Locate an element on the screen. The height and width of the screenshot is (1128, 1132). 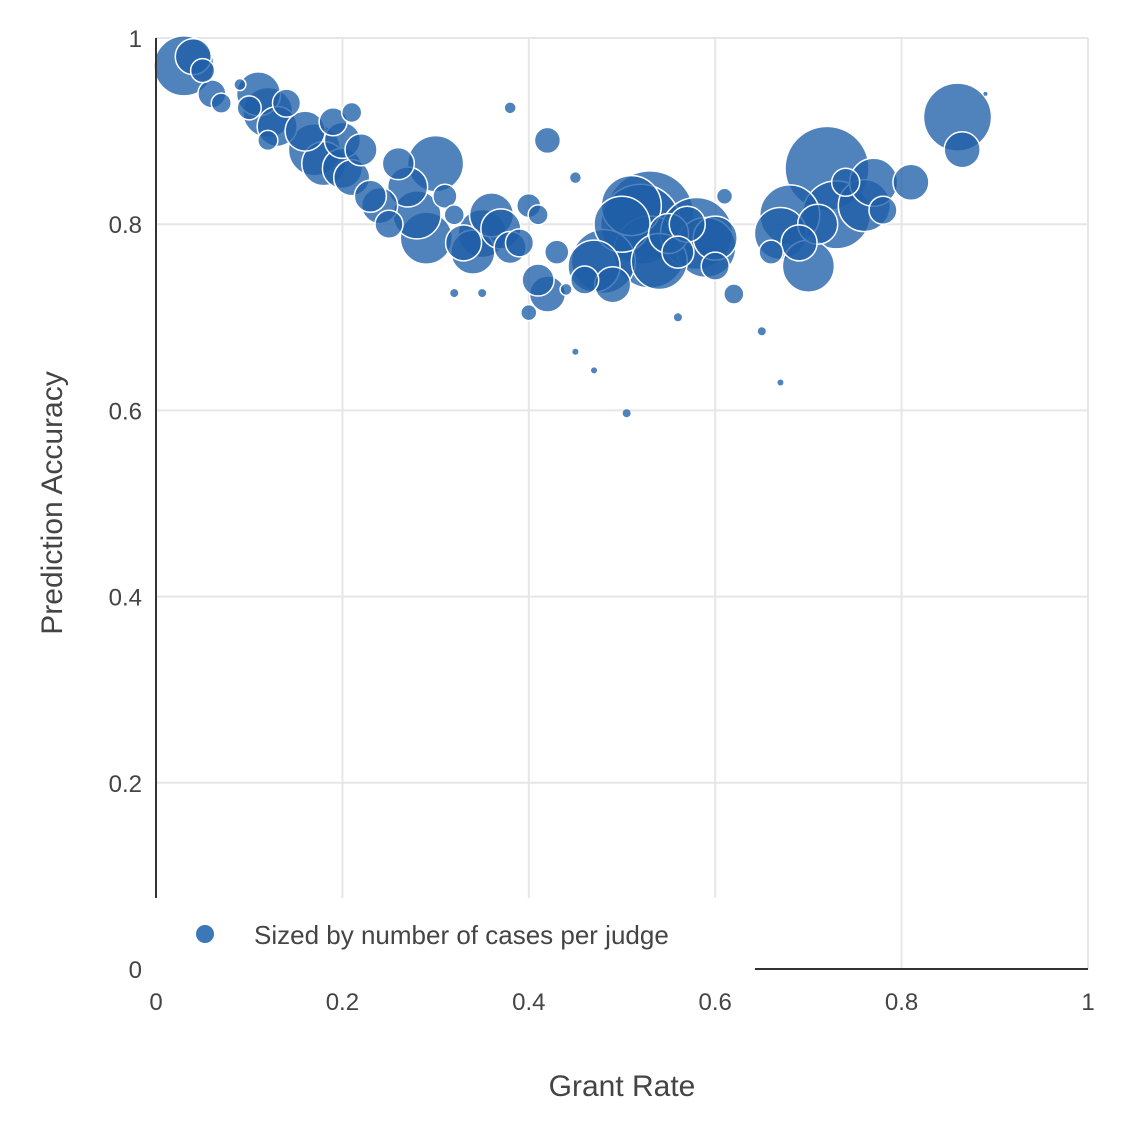
y-tick-label: 0.4 is located at coordinates (125, 598).